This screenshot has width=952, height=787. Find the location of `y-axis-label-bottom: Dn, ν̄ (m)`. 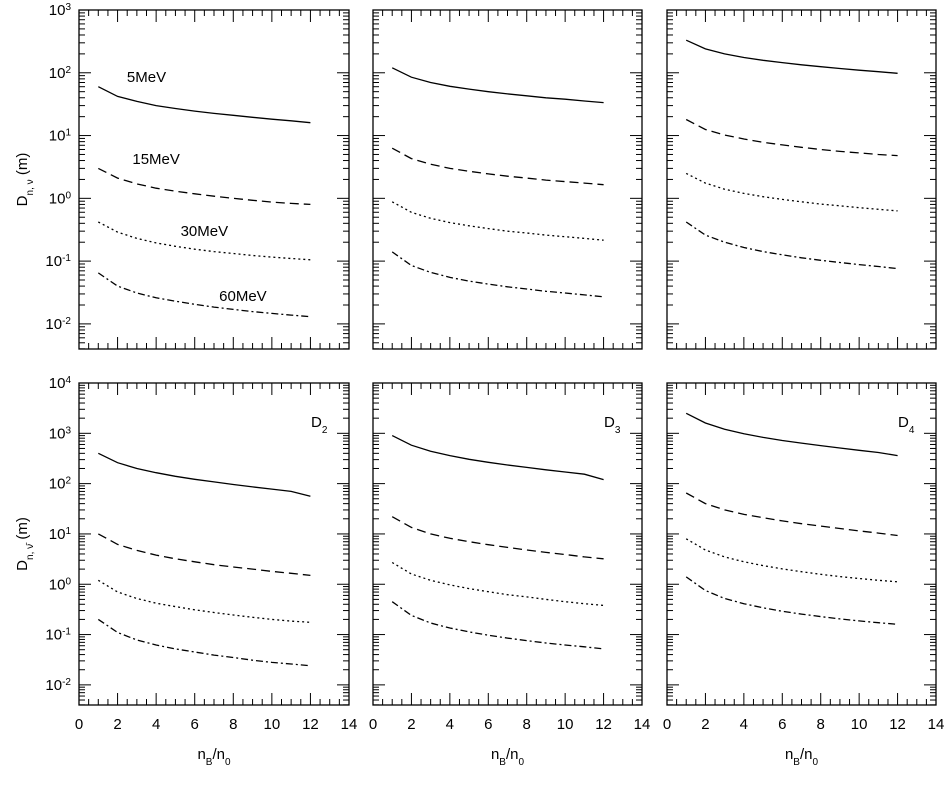

y-axis-label-bottom: Dn, ν̄ (m) is located at coordinates (25, 544).